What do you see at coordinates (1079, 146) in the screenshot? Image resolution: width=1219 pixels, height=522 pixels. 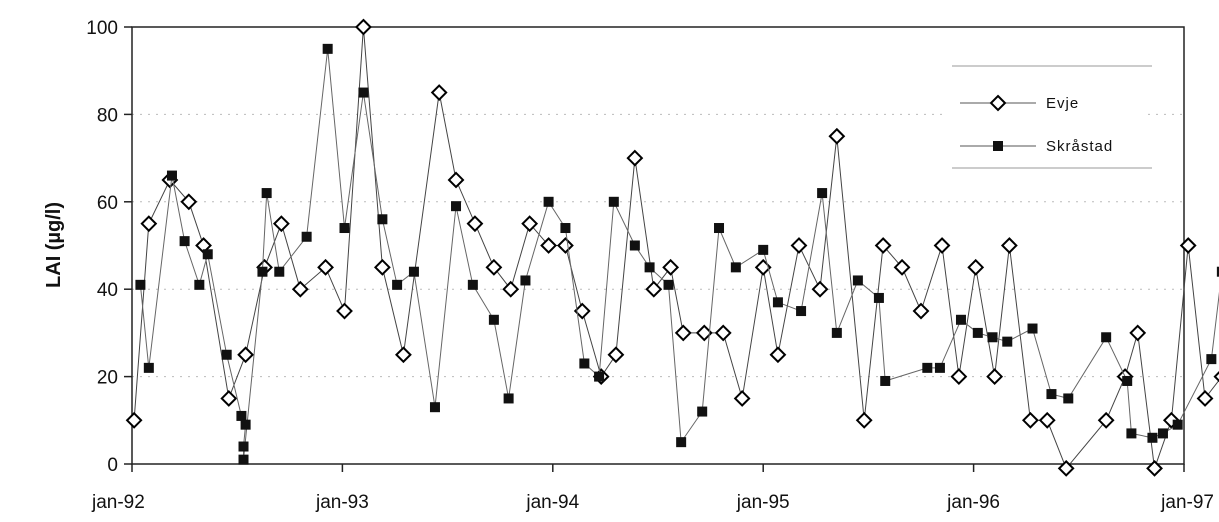 I see `legend-skrastad-label: Skråstad` at bounding box center [1079, 146].